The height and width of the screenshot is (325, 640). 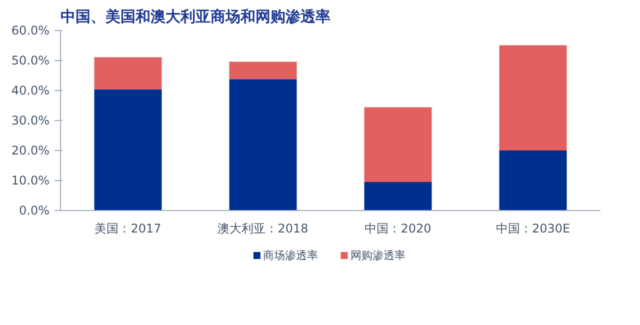 What do you see at coordinates (30, 61) in the screenshot?
I see `y-tick-label: 50.0%` at bounding box center [30, 61].